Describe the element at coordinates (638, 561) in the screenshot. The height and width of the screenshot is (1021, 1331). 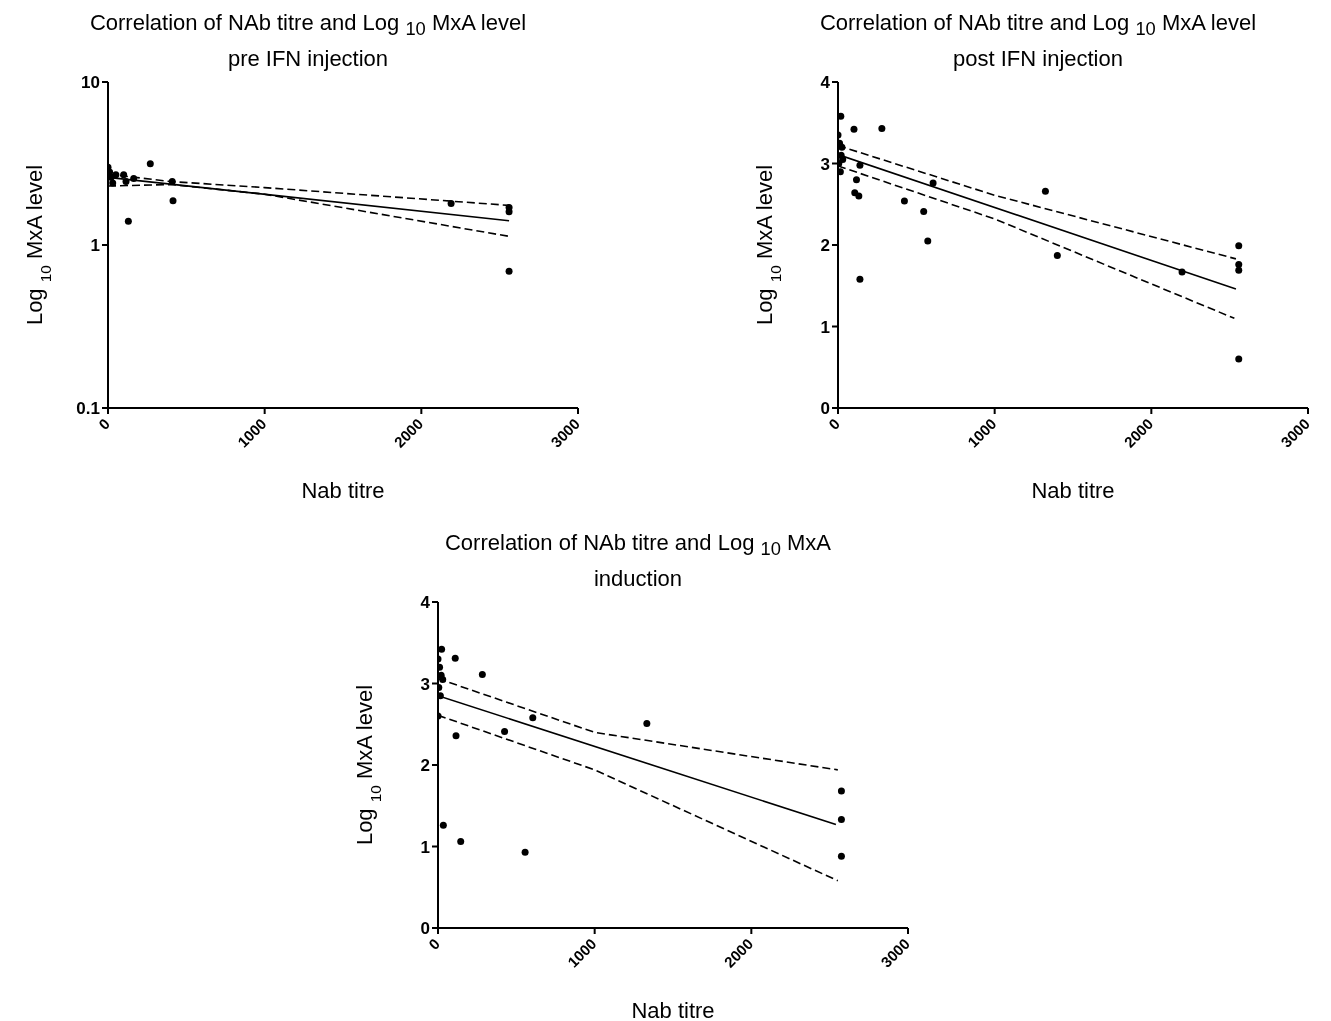
I see `chart-title: Correlation of NAb titre and Log $_{10}$ MxA induction` at that location.